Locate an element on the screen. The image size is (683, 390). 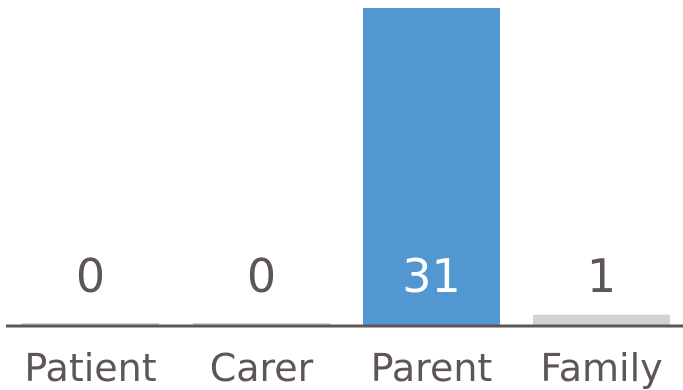
value-labels-group: 0 0 31 1 is located at coordinates (346, 276).